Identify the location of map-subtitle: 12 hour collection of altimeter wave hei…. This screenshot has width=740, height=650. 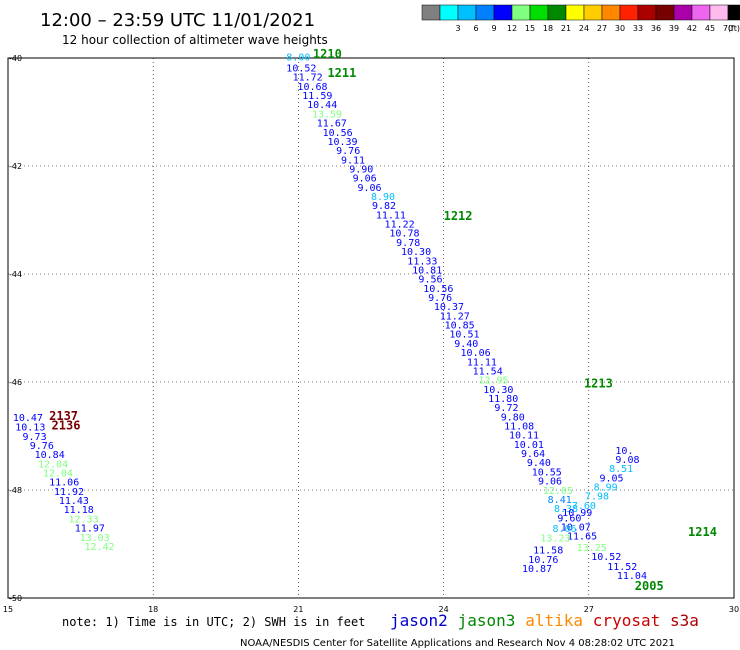
(195, 40).